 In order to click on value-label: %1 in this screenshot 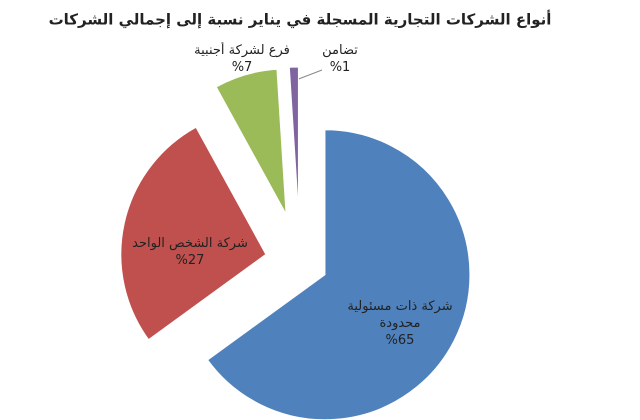, I will do `click(340, 67)`.